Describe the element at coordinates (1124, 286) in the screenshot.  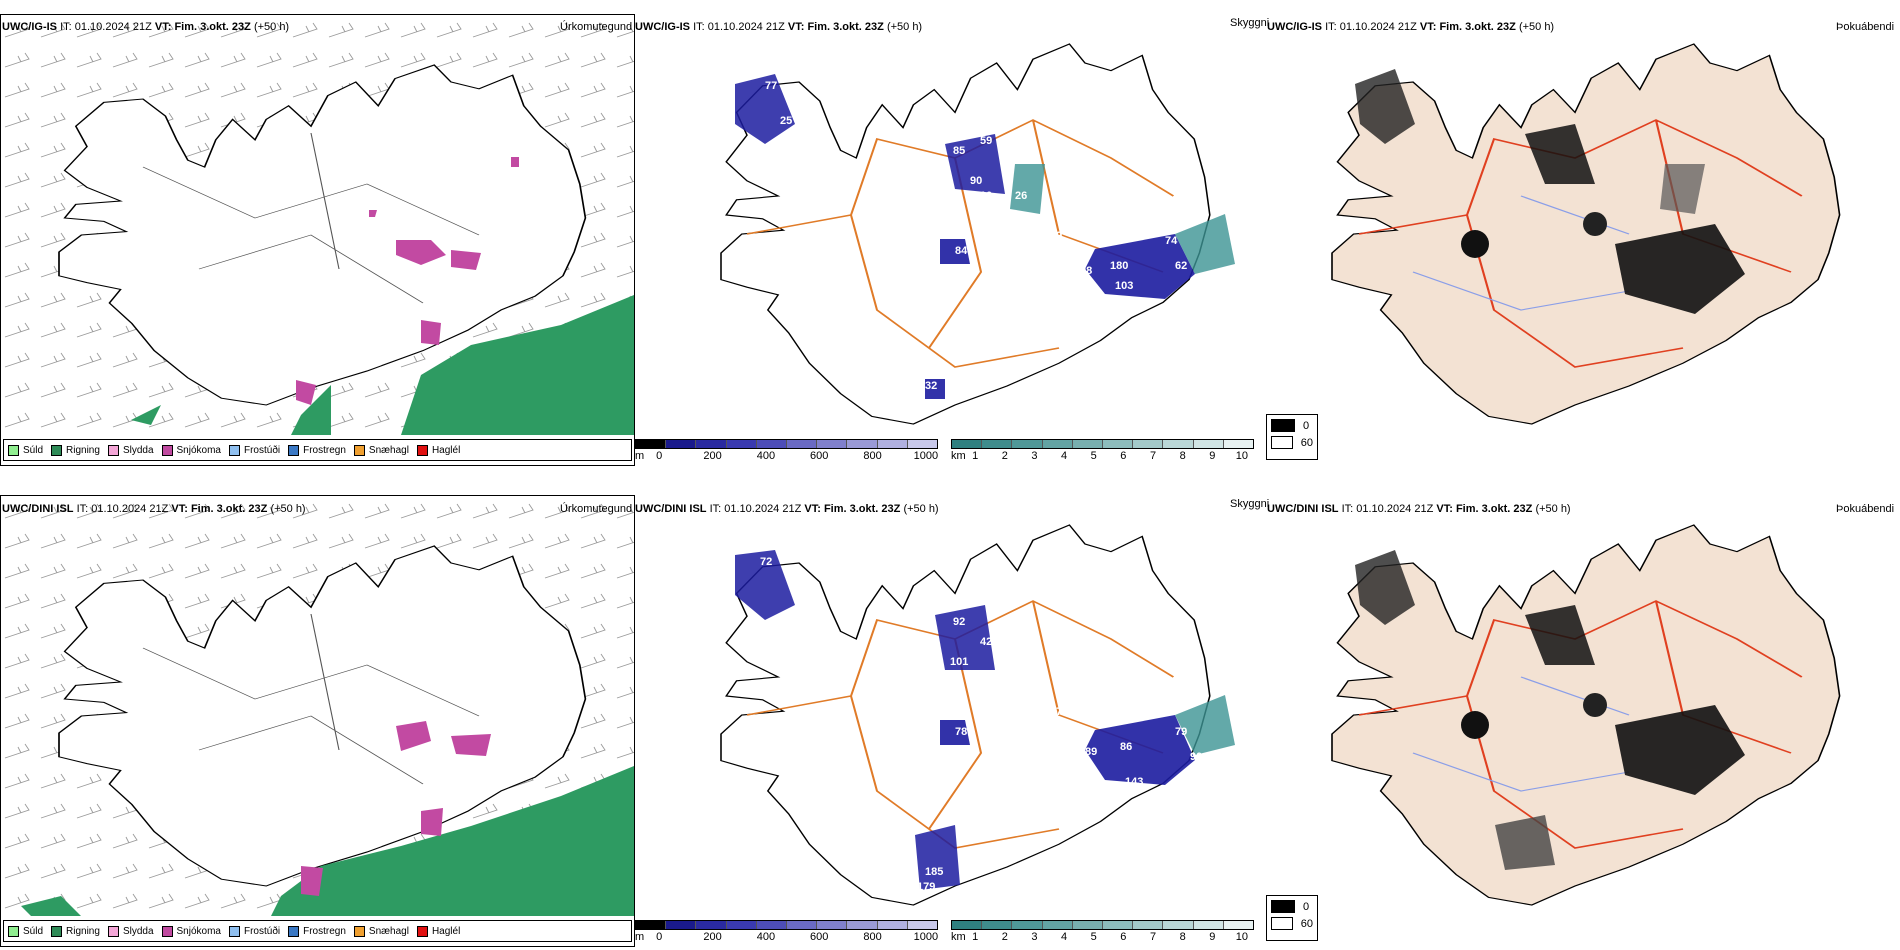
I see `elevation-label: 103` at that location.